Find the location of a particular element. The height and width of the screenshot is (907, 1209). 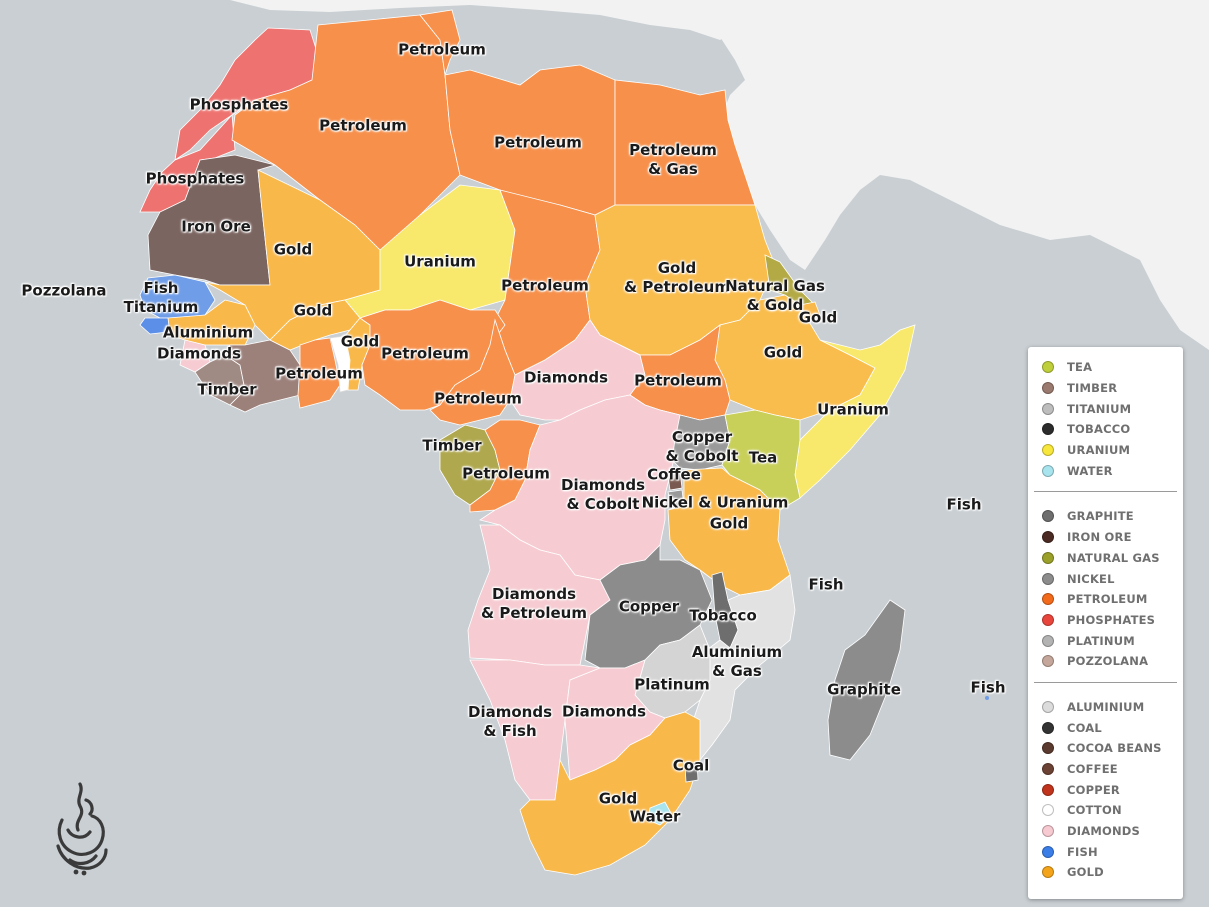

legend-label: NICKEL is located at coordinates (1091, 578).